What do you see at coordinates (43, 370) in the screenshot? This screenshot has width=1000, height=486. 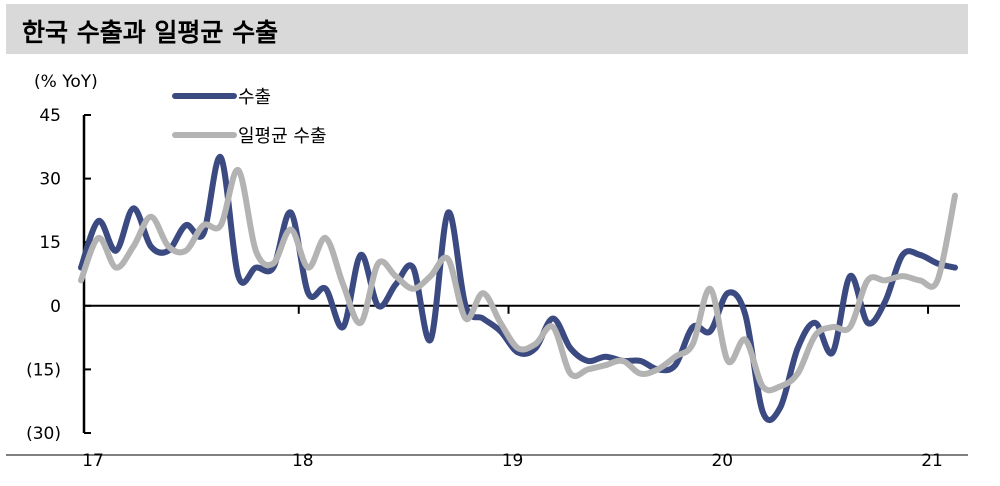 I see `y-tick-label: (15)` at bounding box center [43, 370].